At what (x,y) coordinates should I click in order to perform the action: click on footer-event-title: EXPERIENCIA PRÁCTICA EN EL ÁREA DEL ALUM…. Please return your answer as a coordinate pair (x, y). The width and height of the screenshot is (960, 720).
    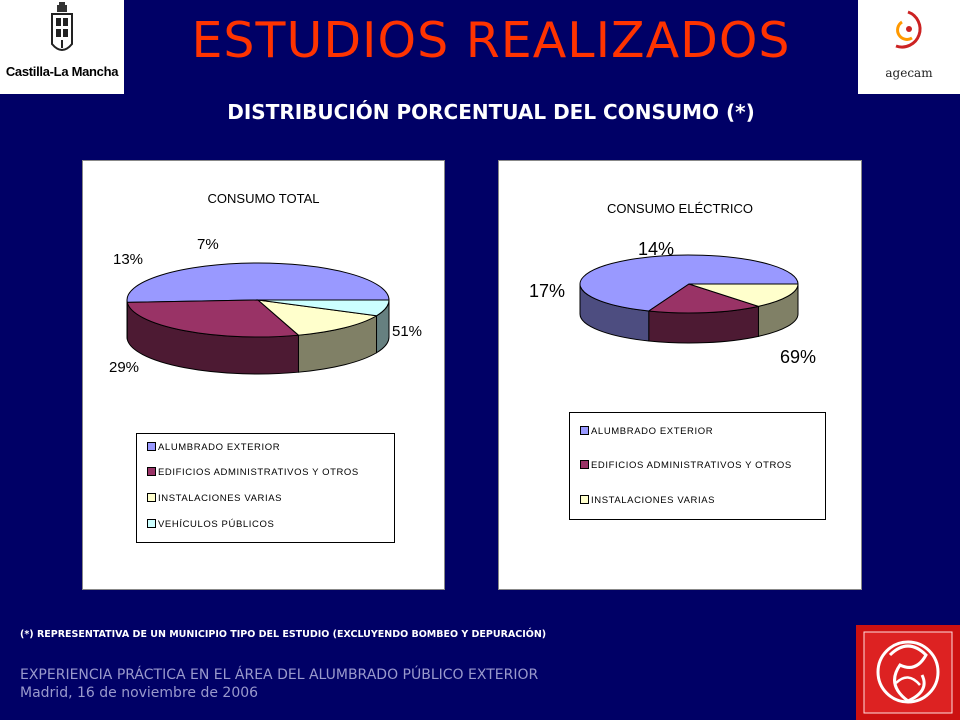
    Looking at the image, I should click on (279, 675).